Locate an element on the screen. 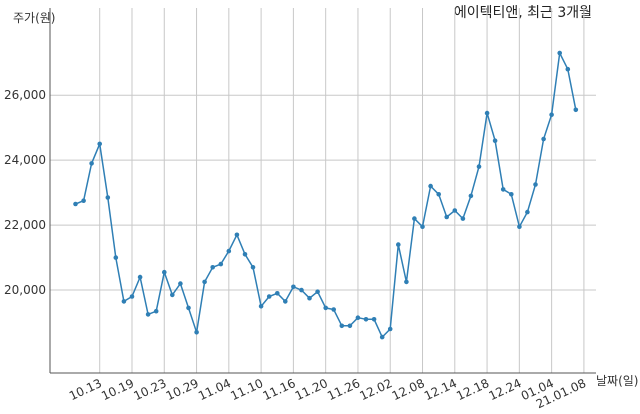  x-tick-label: 12.08 is located at coordinates (408, 389).